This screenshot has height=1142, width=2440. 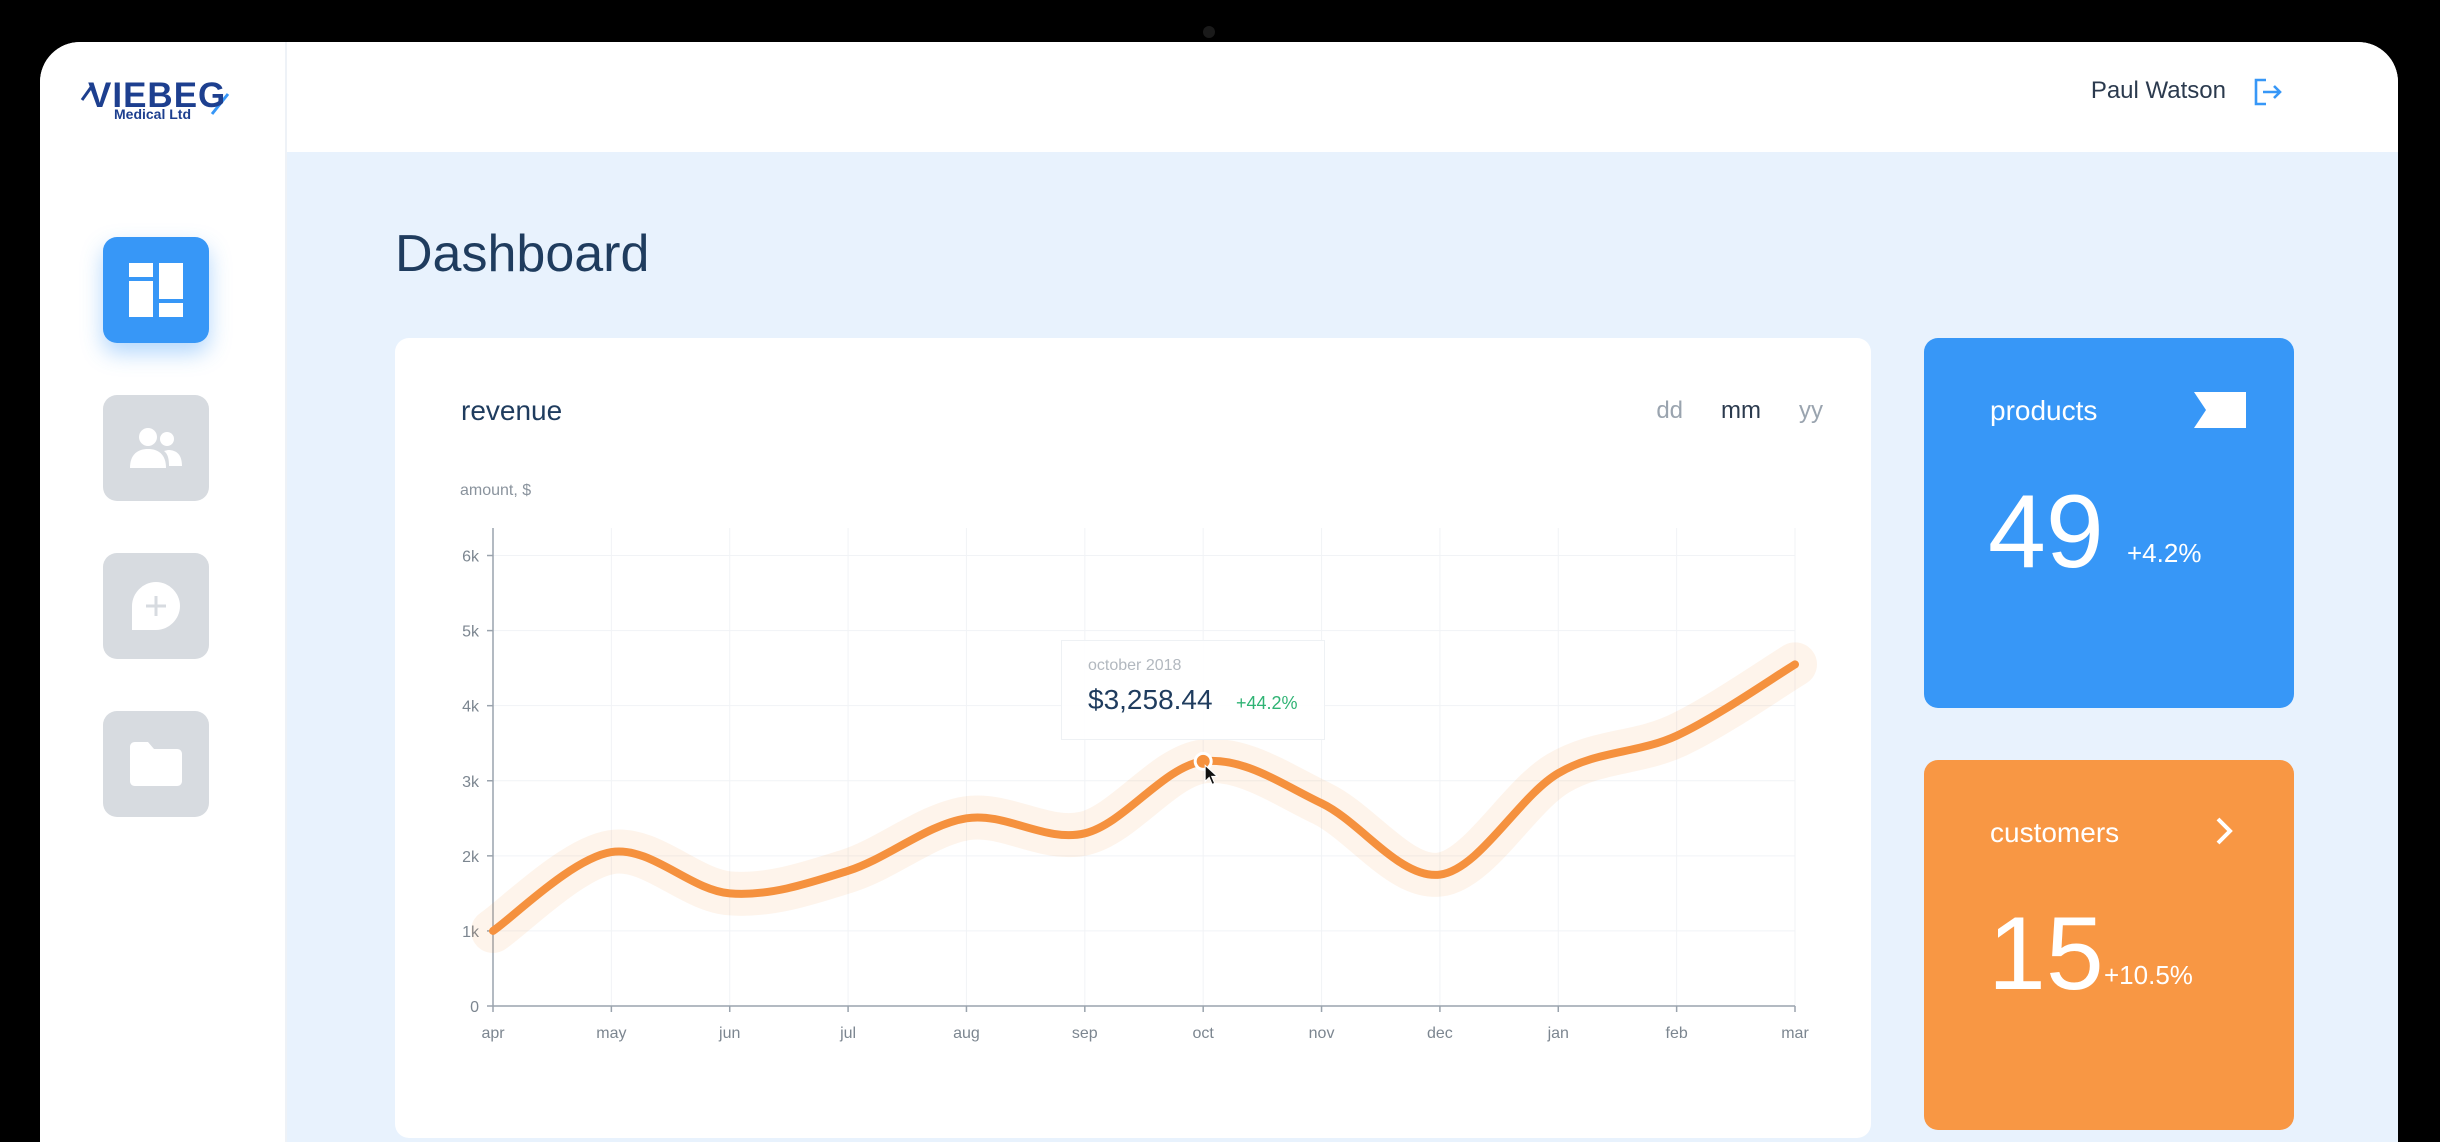 What do you see at coordinates (1670, 410) in the screenshot?
I see `period-dd: dd` at bounding box center [1670, 410].